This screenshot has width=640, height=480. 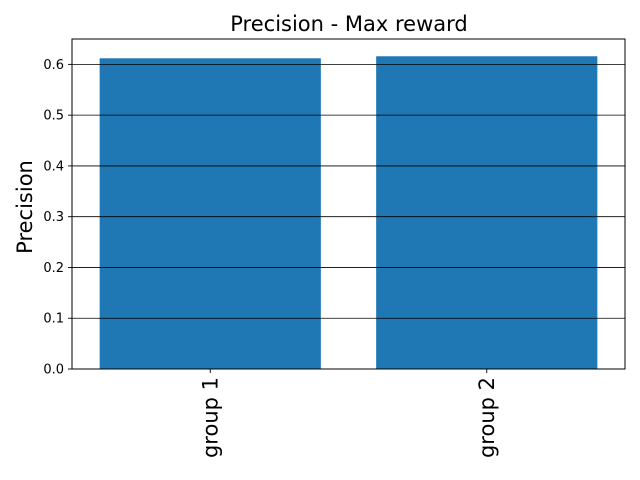 I want to click on y-ticks: 0.0 0.1 0.2 0.3 0.4 0.5 0.6, so click(x=57, y=218).